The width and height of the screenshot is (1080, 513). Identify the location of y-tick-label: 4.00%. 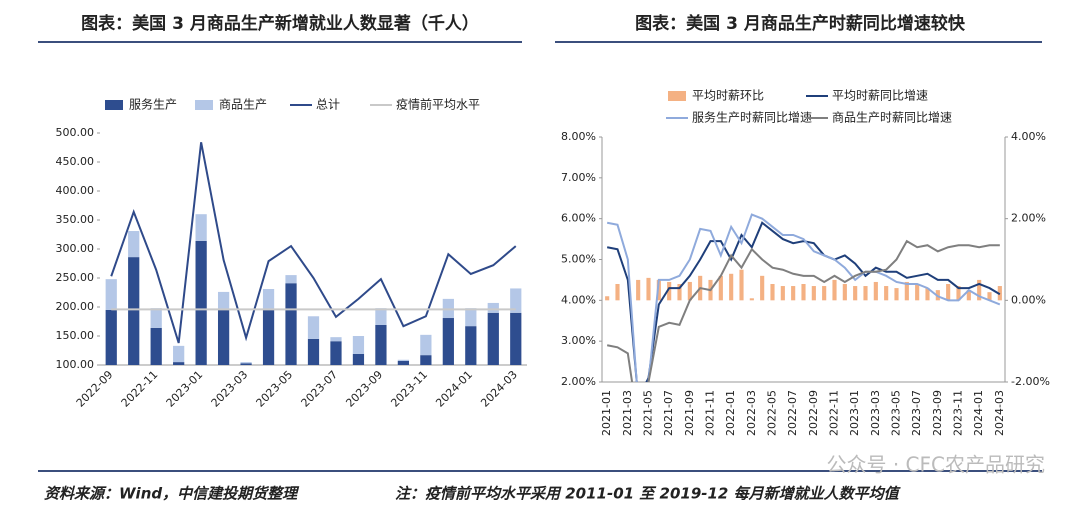
(578, 299).